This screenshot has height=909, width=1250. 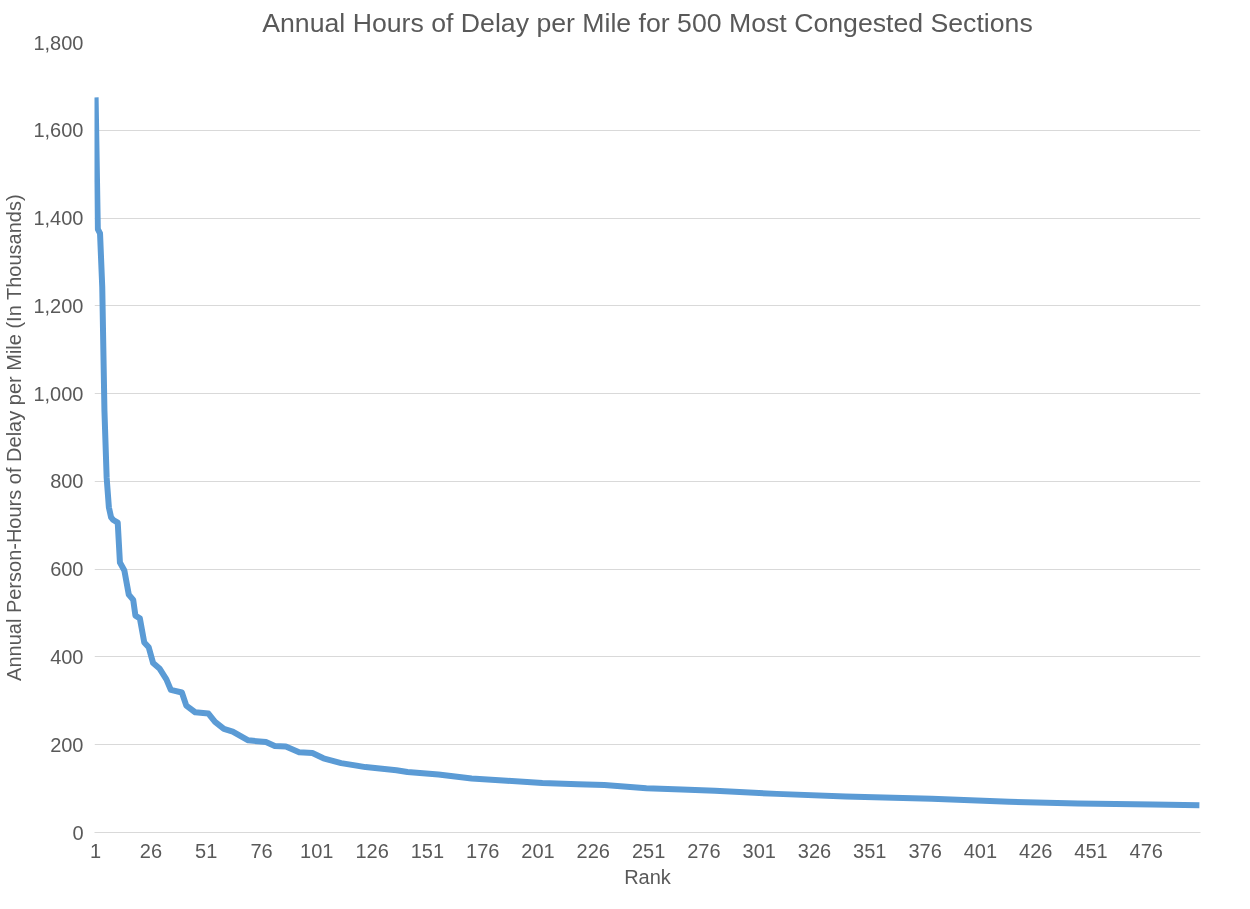 What do you see at coordinates (1036, 850) in the screenshot?
I see `x-tick-label: 426` at bounding box center [1036, 850].